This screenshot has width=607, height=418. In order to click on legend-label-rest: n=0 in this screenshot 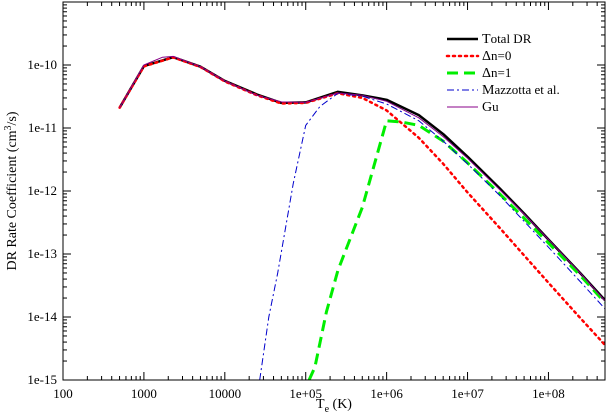, I will do `click(501, 55)`.